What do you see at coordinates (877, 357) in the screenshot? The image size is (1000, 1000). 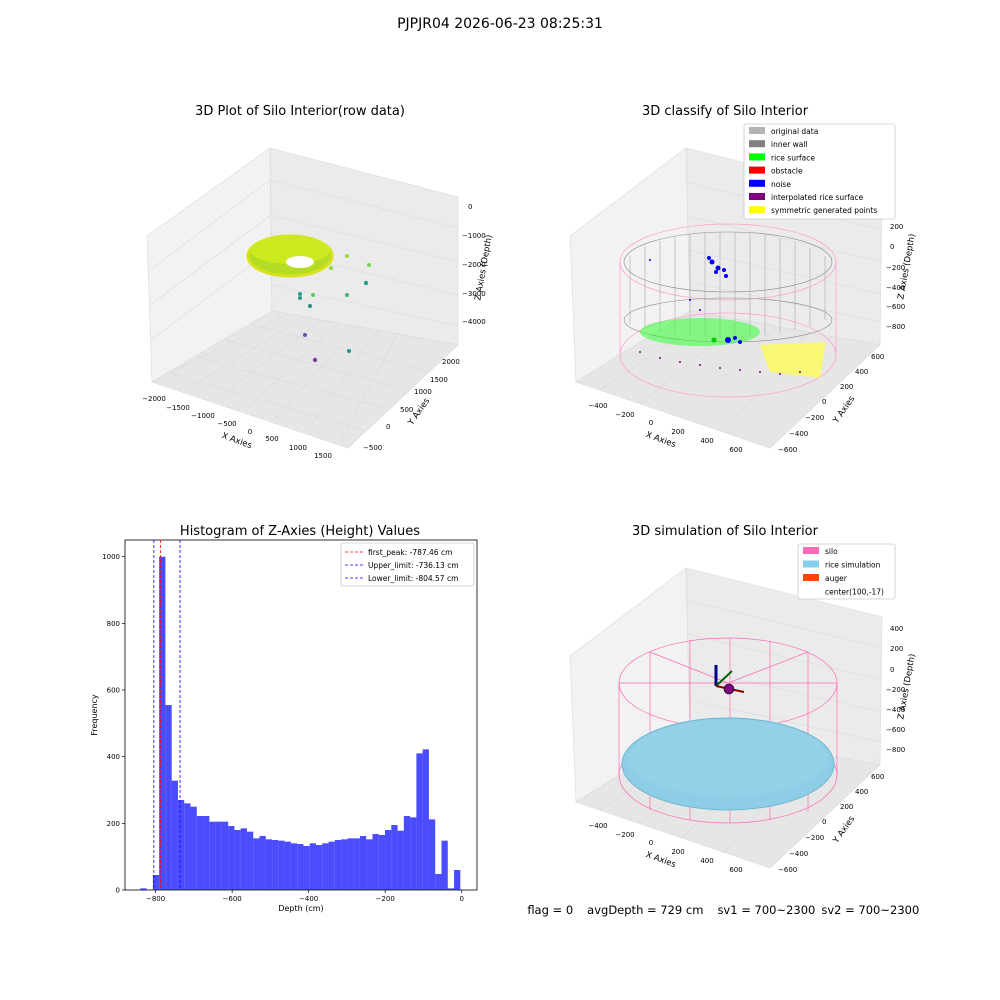 I see `classify-ytick: 600` at bounding box center [877, 357].